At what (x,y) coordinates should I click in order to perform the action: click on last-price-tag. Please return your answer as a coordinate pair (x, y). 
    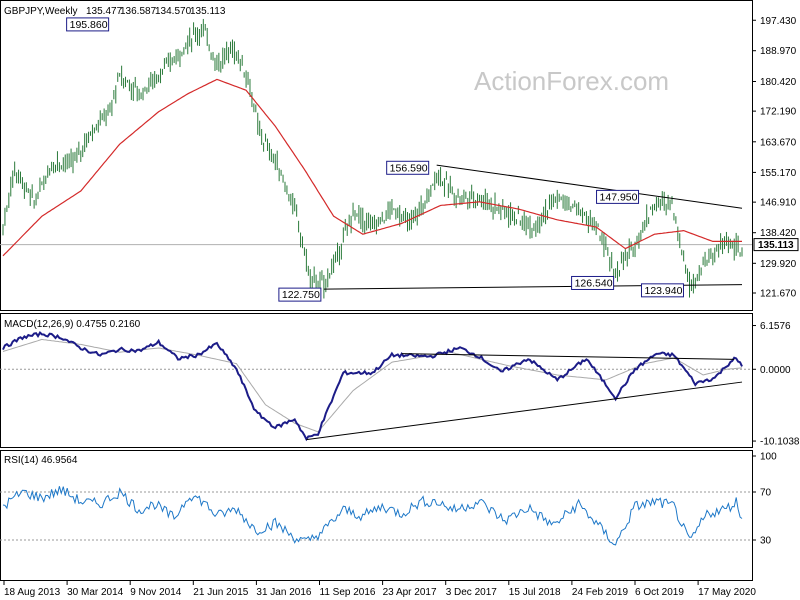
    Looking at the image, I should click on (776, 245).